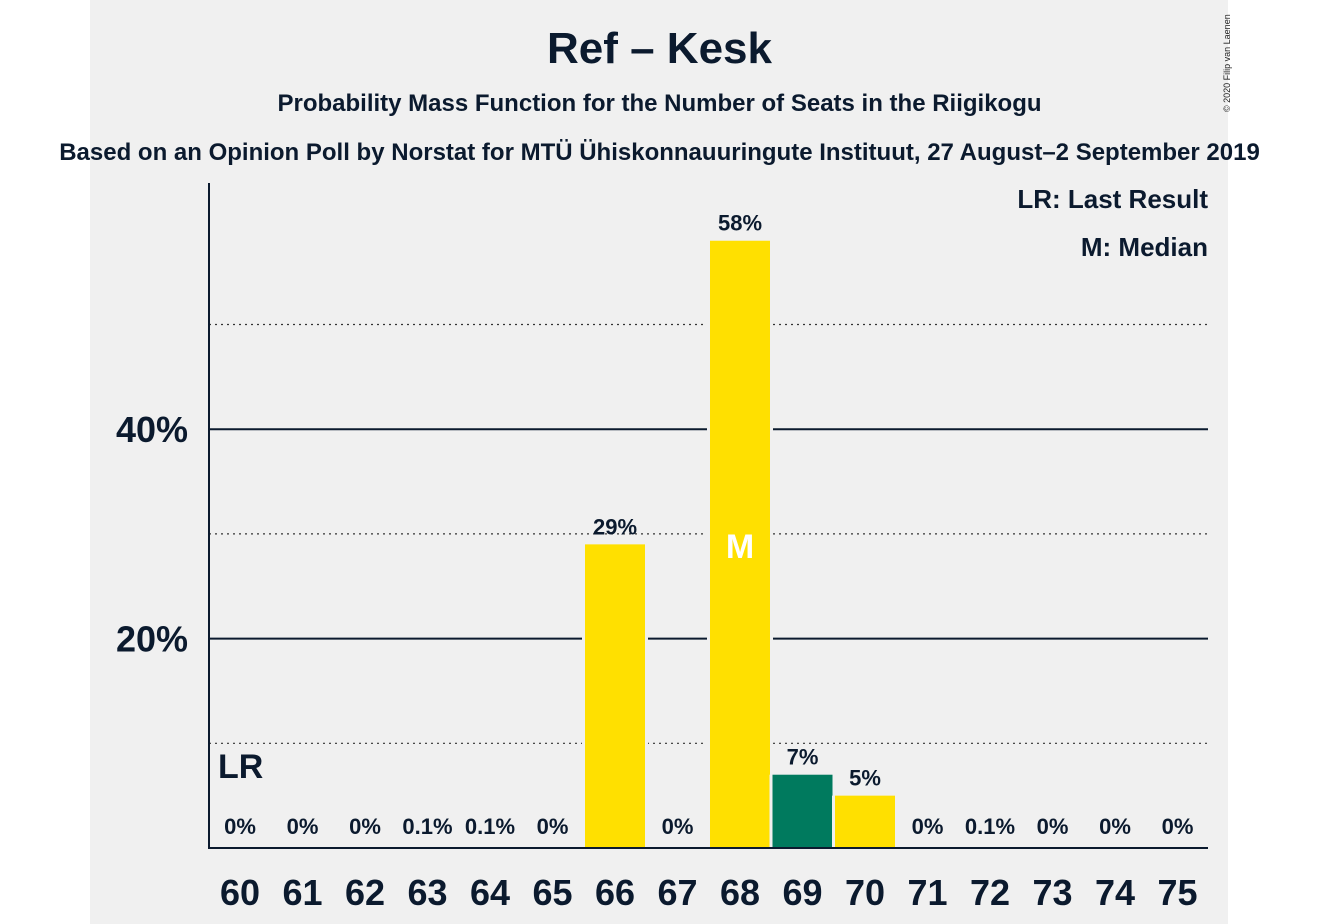 The height and width of the screenshot is (924, 1319). Describe the element at coordinates (615, 892) in the screenshot. I see `x-tick-label: 66` at that location.